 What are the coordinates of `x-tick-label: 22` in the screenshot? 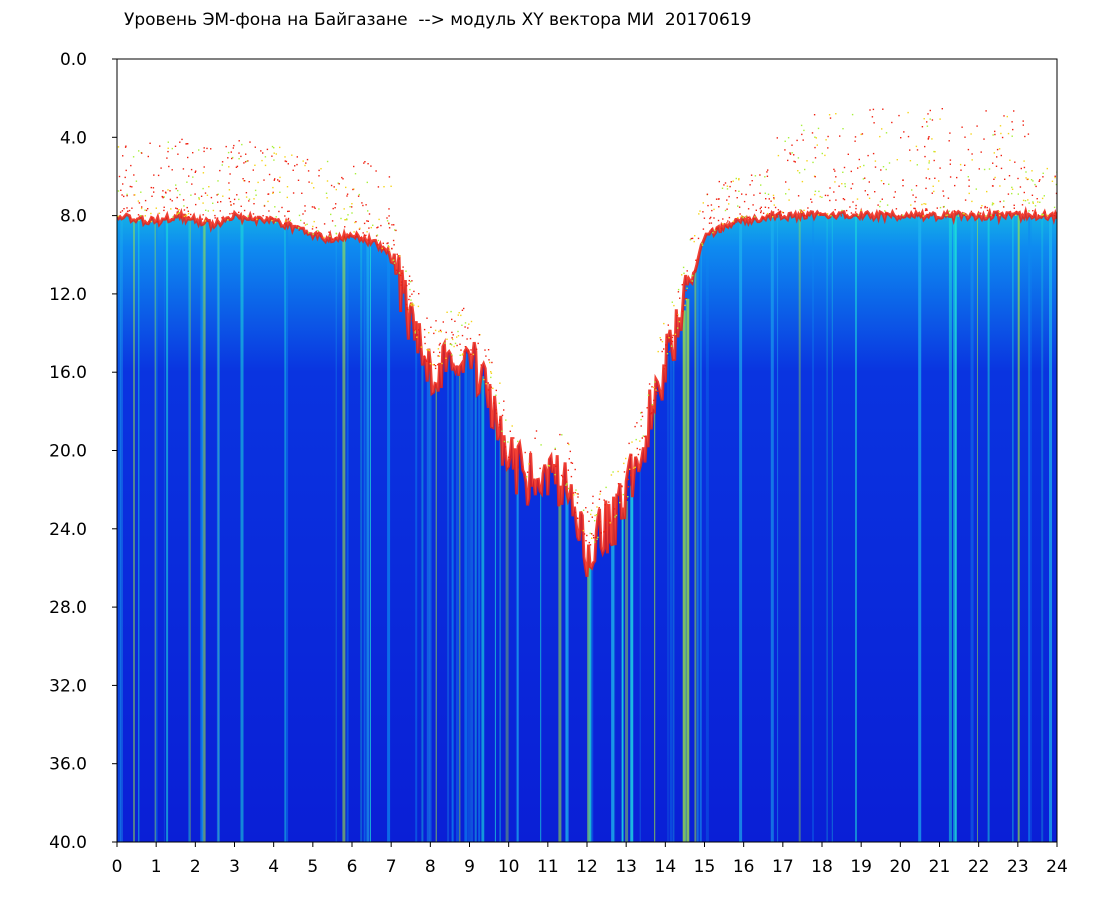 It's located at (979, 867).